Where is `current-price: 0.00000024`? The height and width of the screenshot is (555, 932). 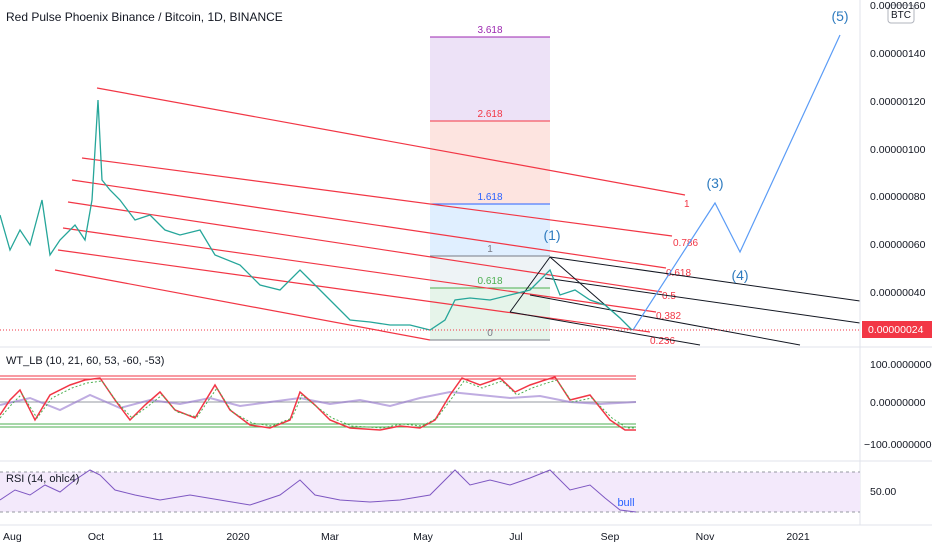
current-price: 0.00000024 is located at coordinates (896, 330).